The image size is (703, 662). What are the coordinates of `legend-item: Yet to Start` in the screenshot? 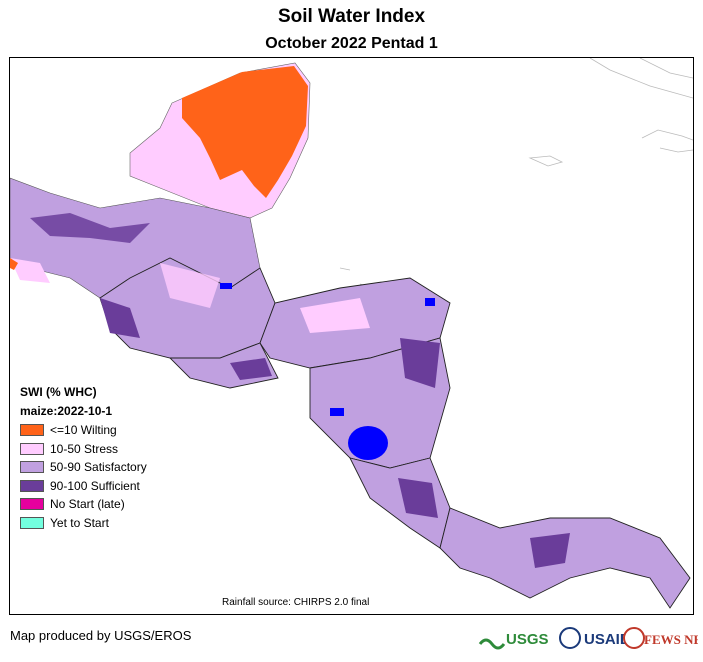 It's located at (83, 523).